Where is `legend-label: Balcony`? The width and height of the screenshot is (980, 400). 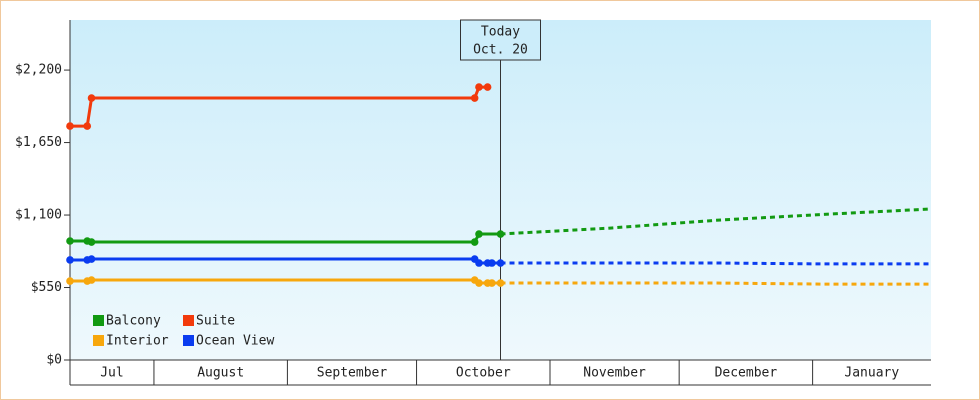
legend-label: Balcony is located at coordinates (133, 321).